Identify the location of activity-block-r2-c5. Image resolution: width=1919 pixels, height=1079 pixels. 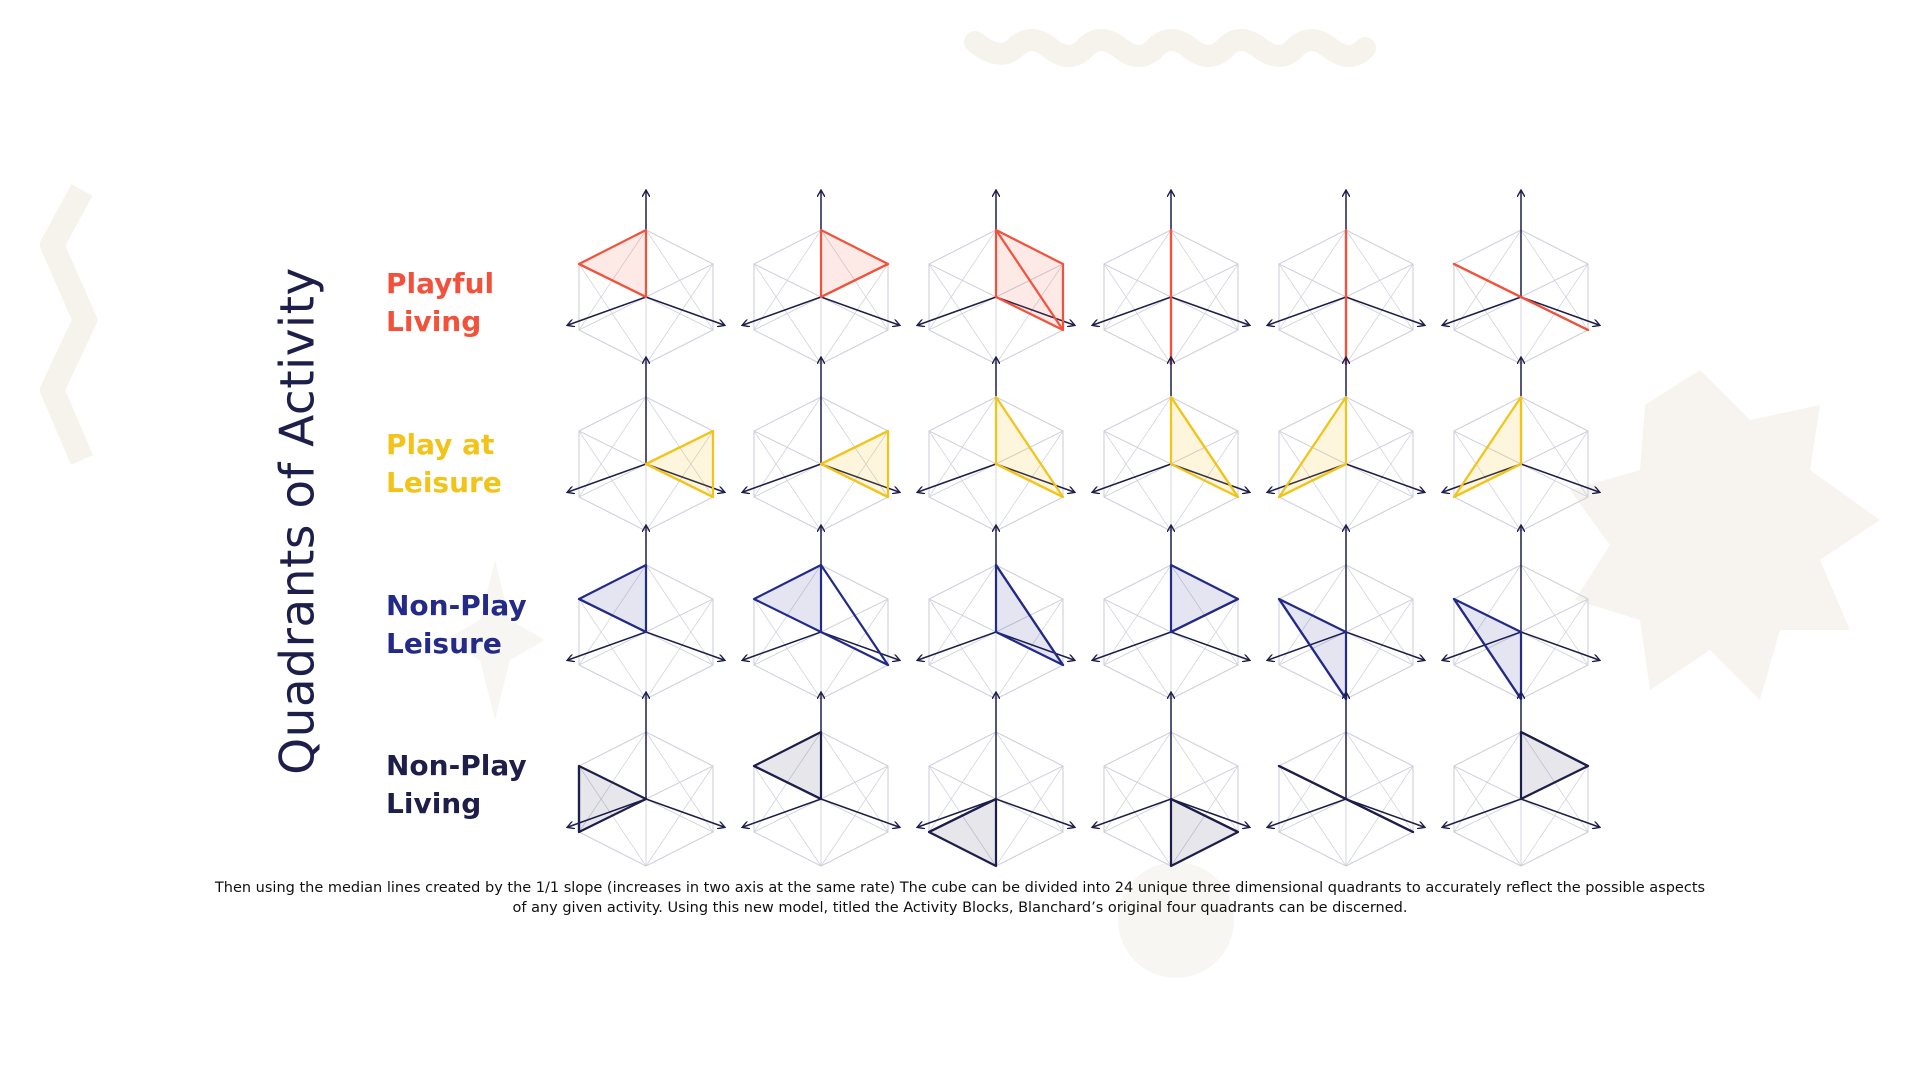
(1346, 445).